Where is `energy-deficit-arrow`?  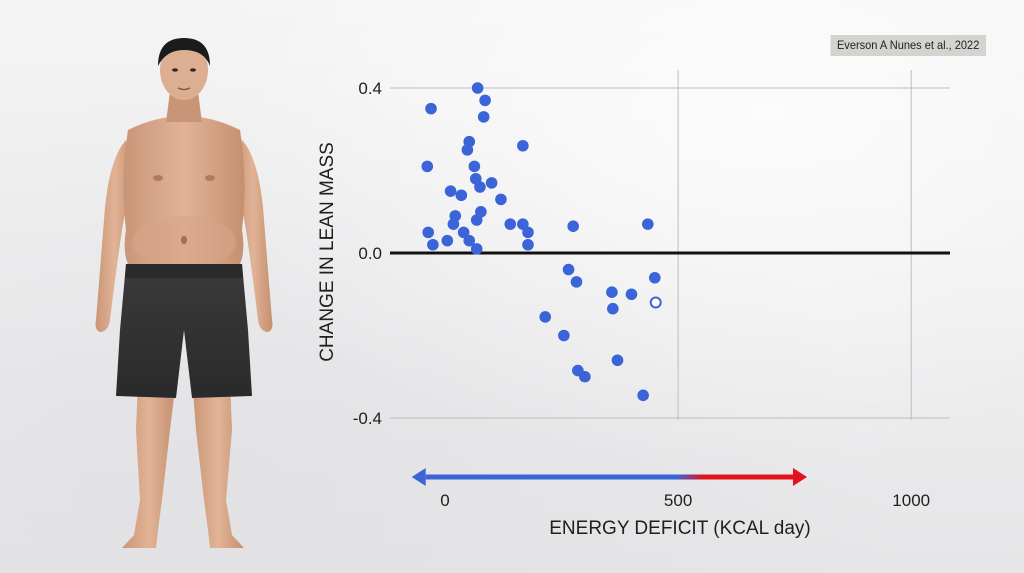 energy-deficit-arrow is located at coordinates (609, 477).